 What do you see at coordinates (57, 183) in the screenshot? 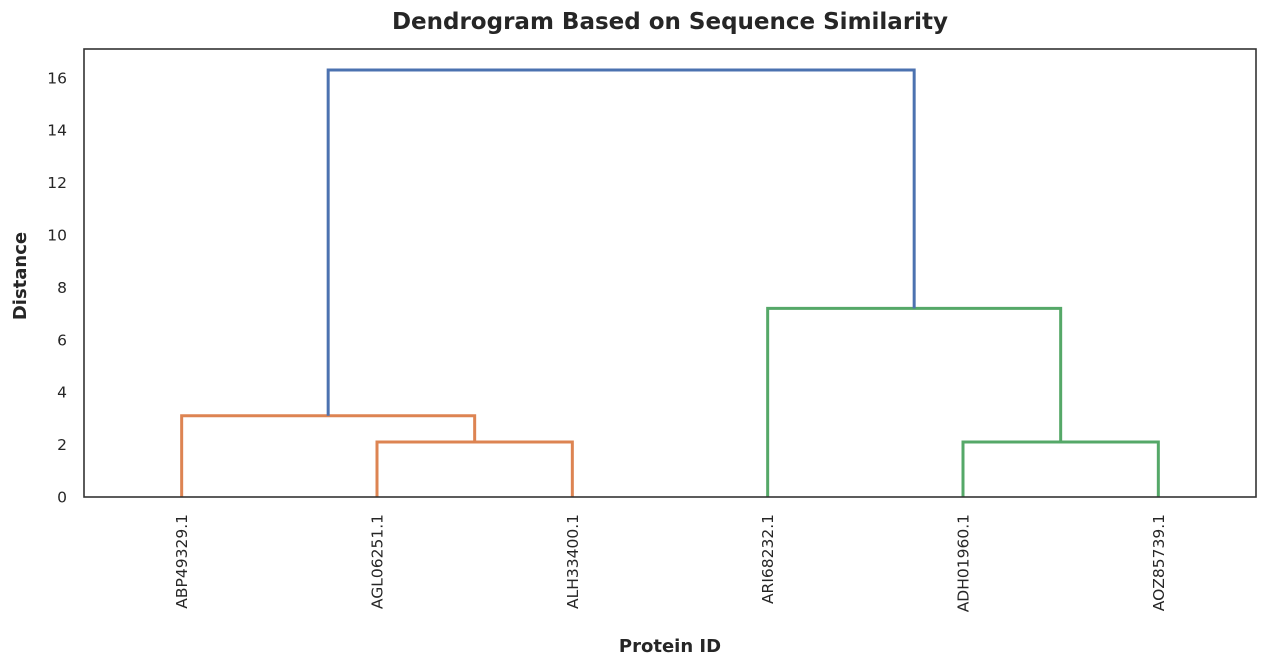
I see `y-tick-label: 12` at bounding box center [57, 183].